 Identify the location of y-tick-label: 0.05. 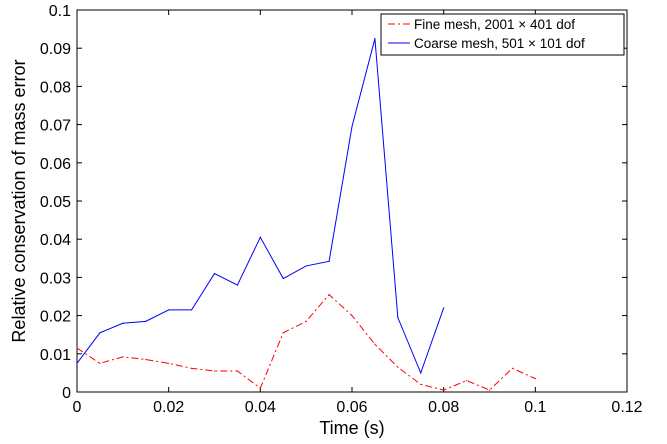
(55, 202).